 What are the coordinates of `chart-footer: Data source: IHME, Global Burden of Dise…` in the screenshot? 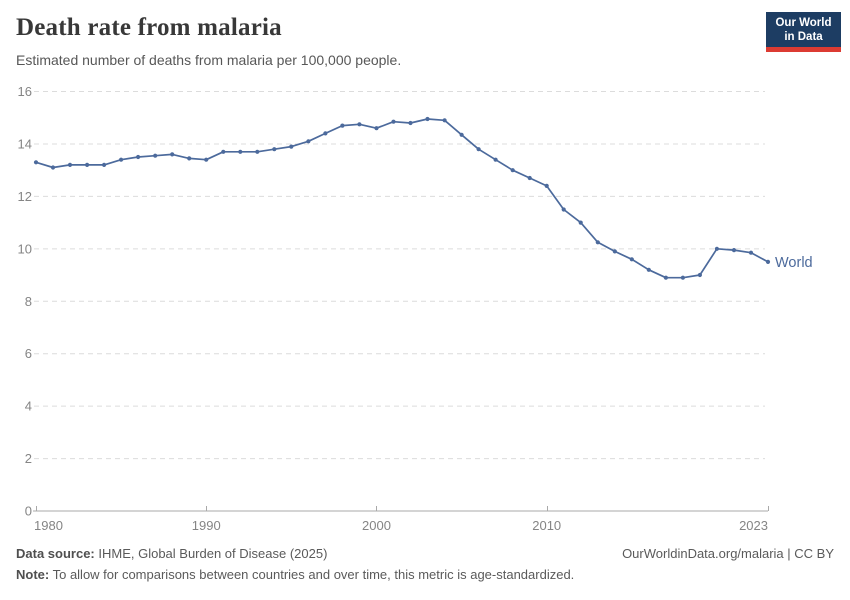 It's located at (425, 564).